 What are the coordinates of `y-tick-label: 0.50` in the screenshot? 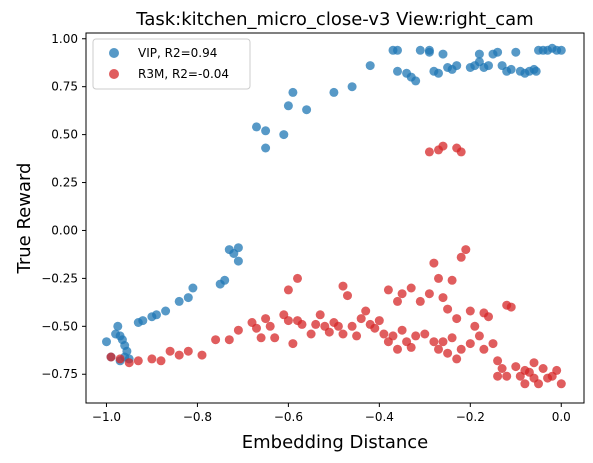 It's located at (64, 135).